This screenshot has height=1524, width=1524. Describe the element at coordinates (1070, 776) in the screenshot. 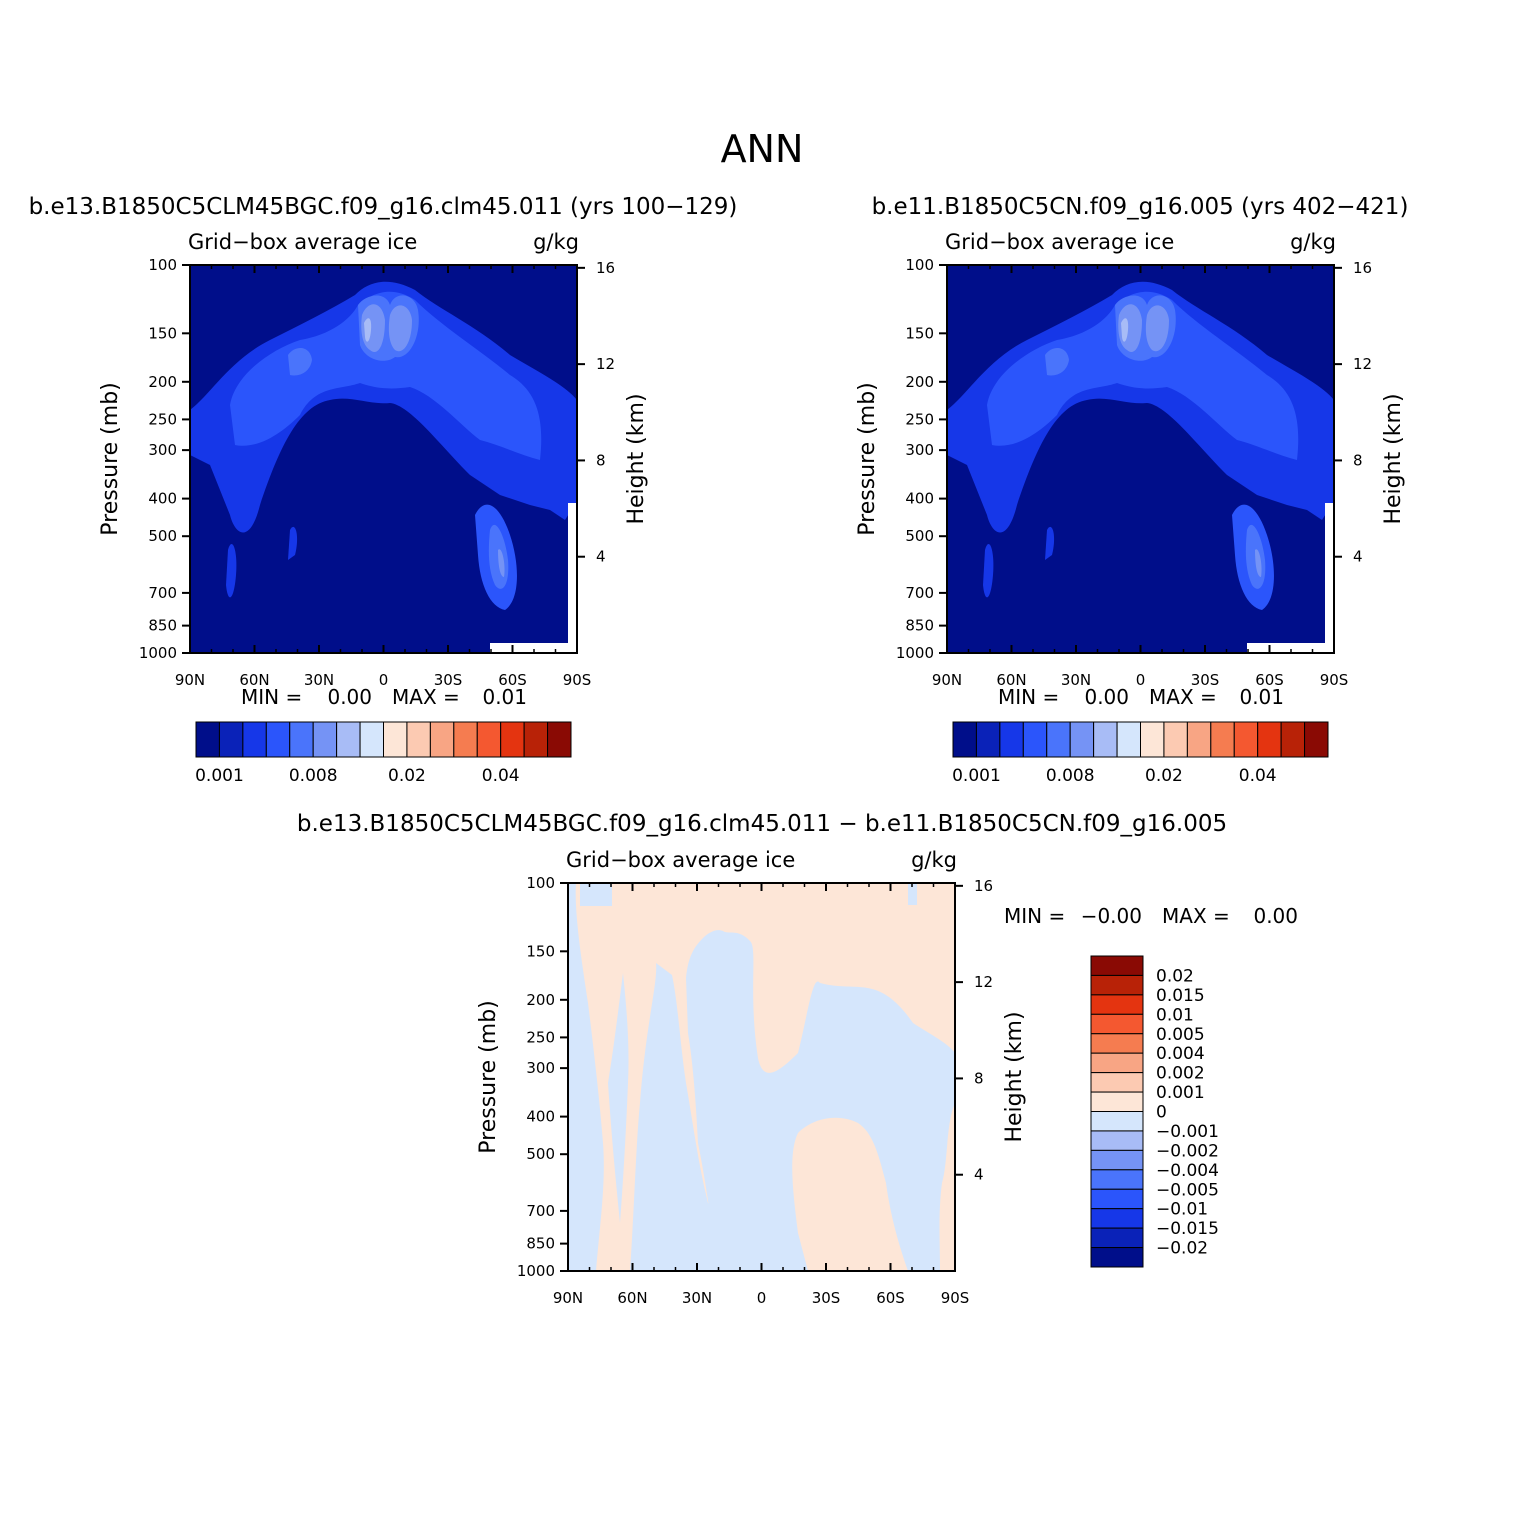

I see `panel-2-colorbar-label: 0.008` at that location.